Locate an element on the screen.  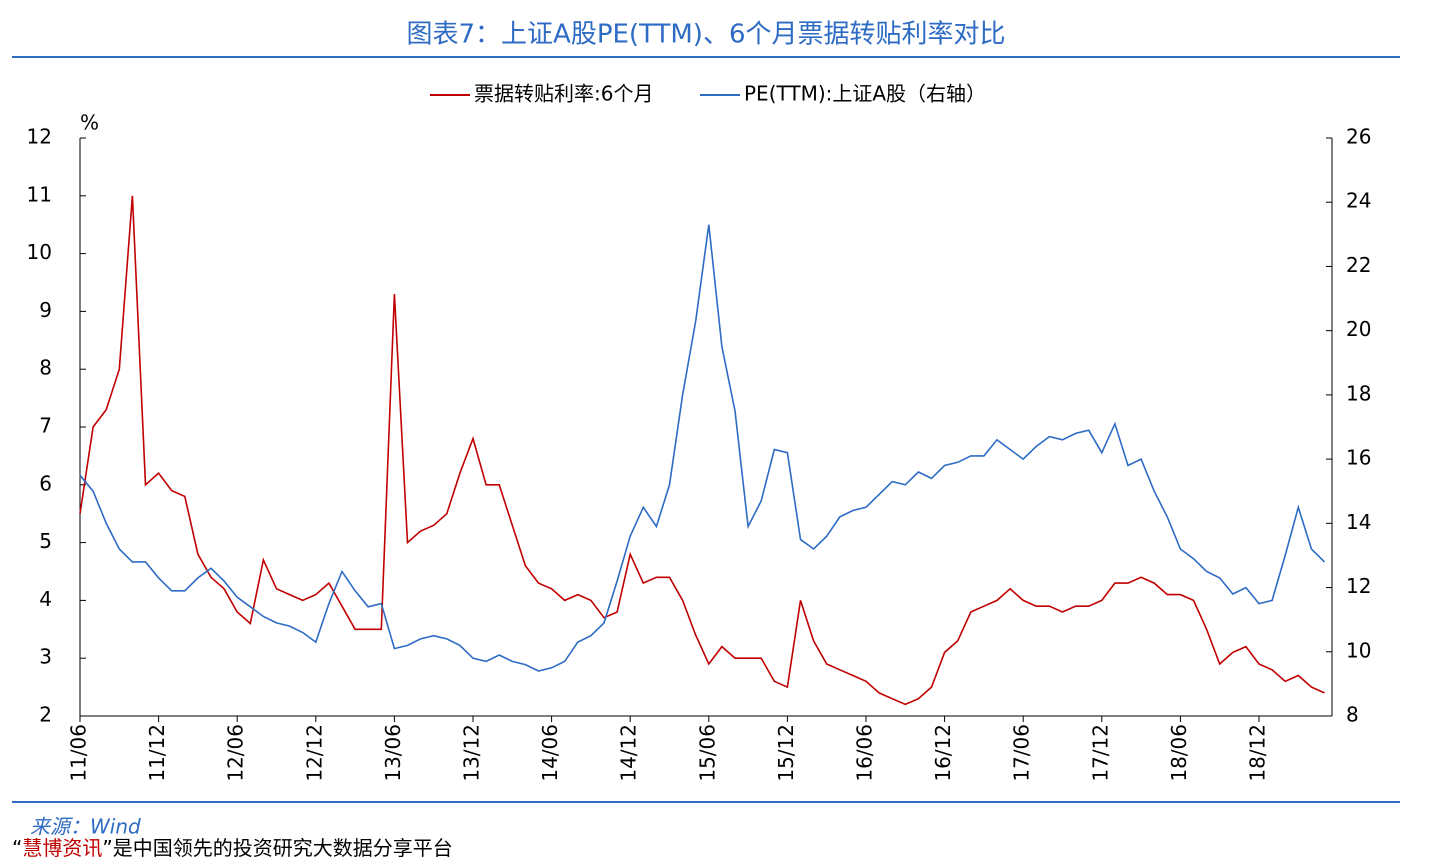
y-tick-label: 11 is located at coordinates (39, 194).